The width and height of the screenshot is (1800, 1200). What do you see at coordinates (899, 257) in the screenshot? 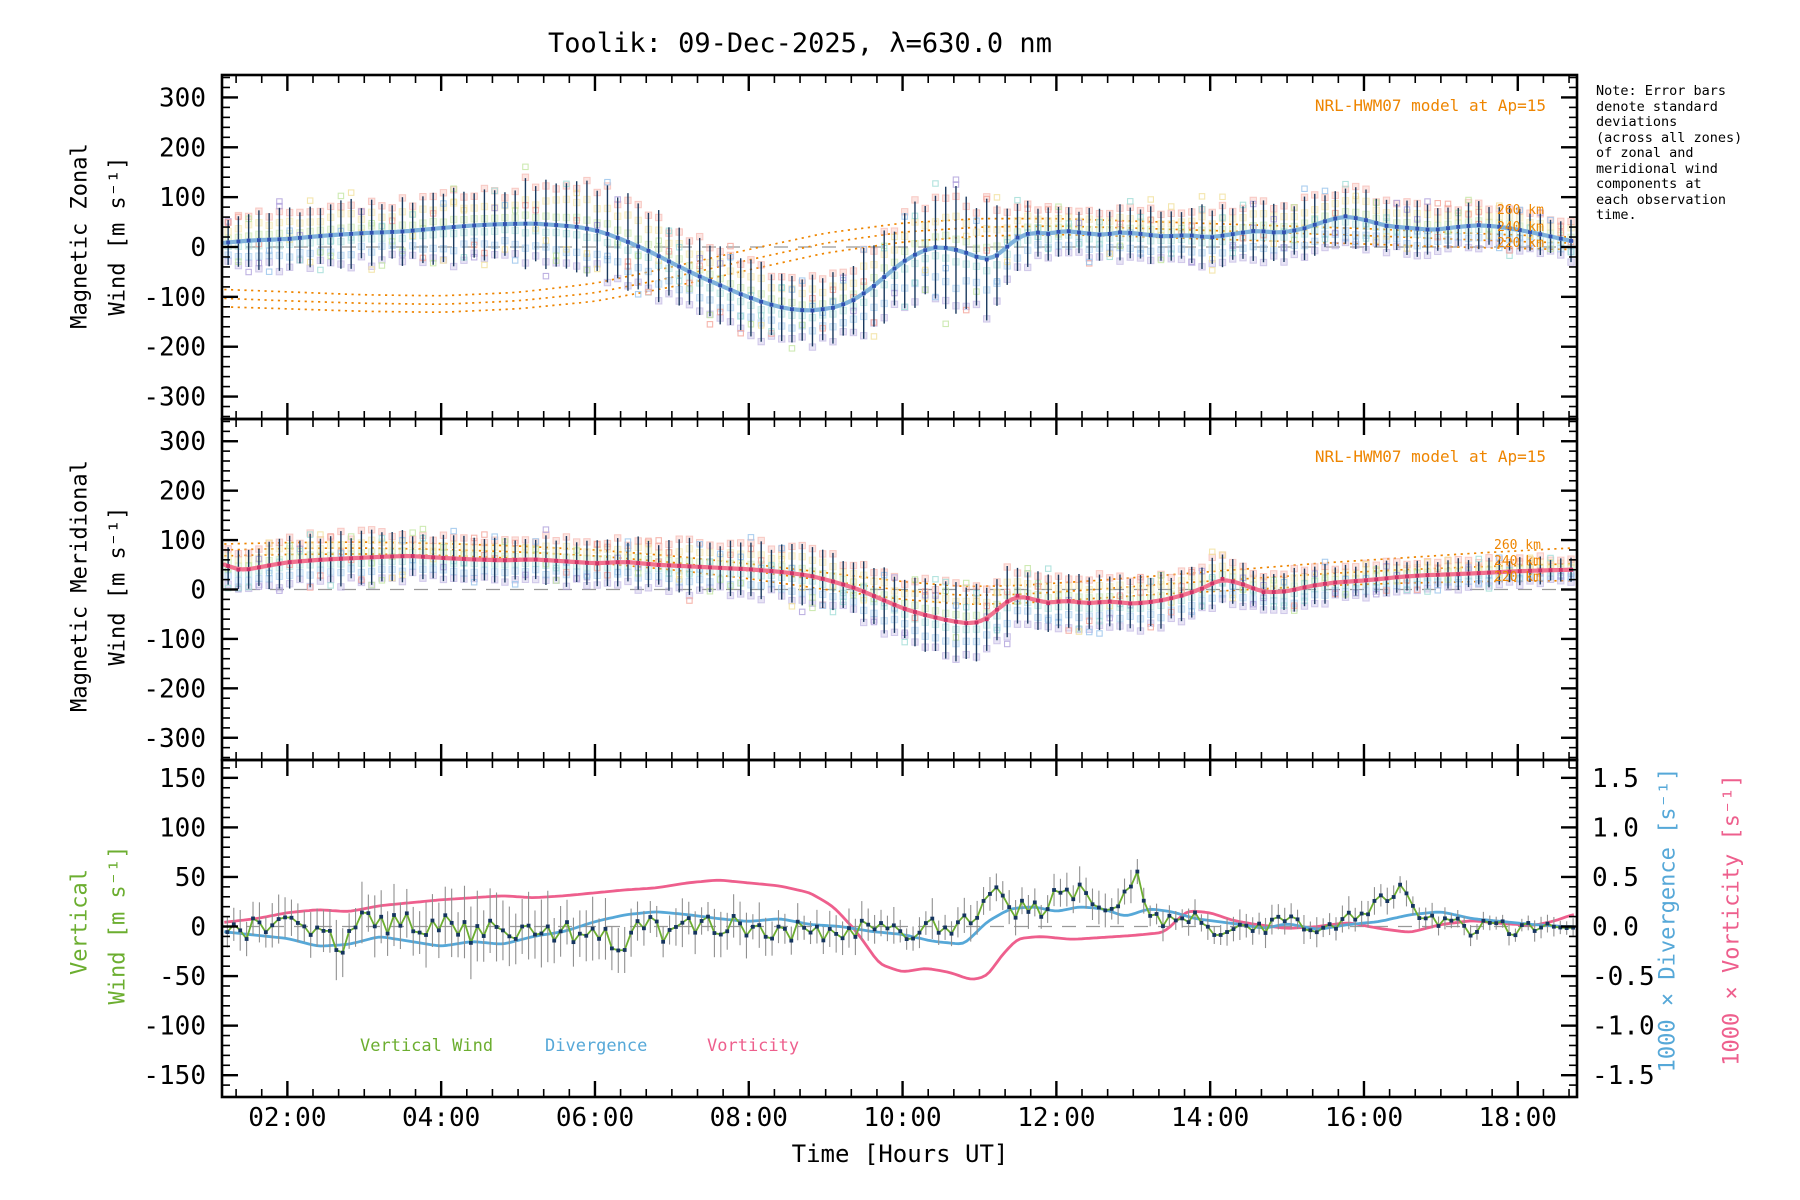
I see `magnetic_zonal_wind-plot-area` at bounding box center [899, 257].